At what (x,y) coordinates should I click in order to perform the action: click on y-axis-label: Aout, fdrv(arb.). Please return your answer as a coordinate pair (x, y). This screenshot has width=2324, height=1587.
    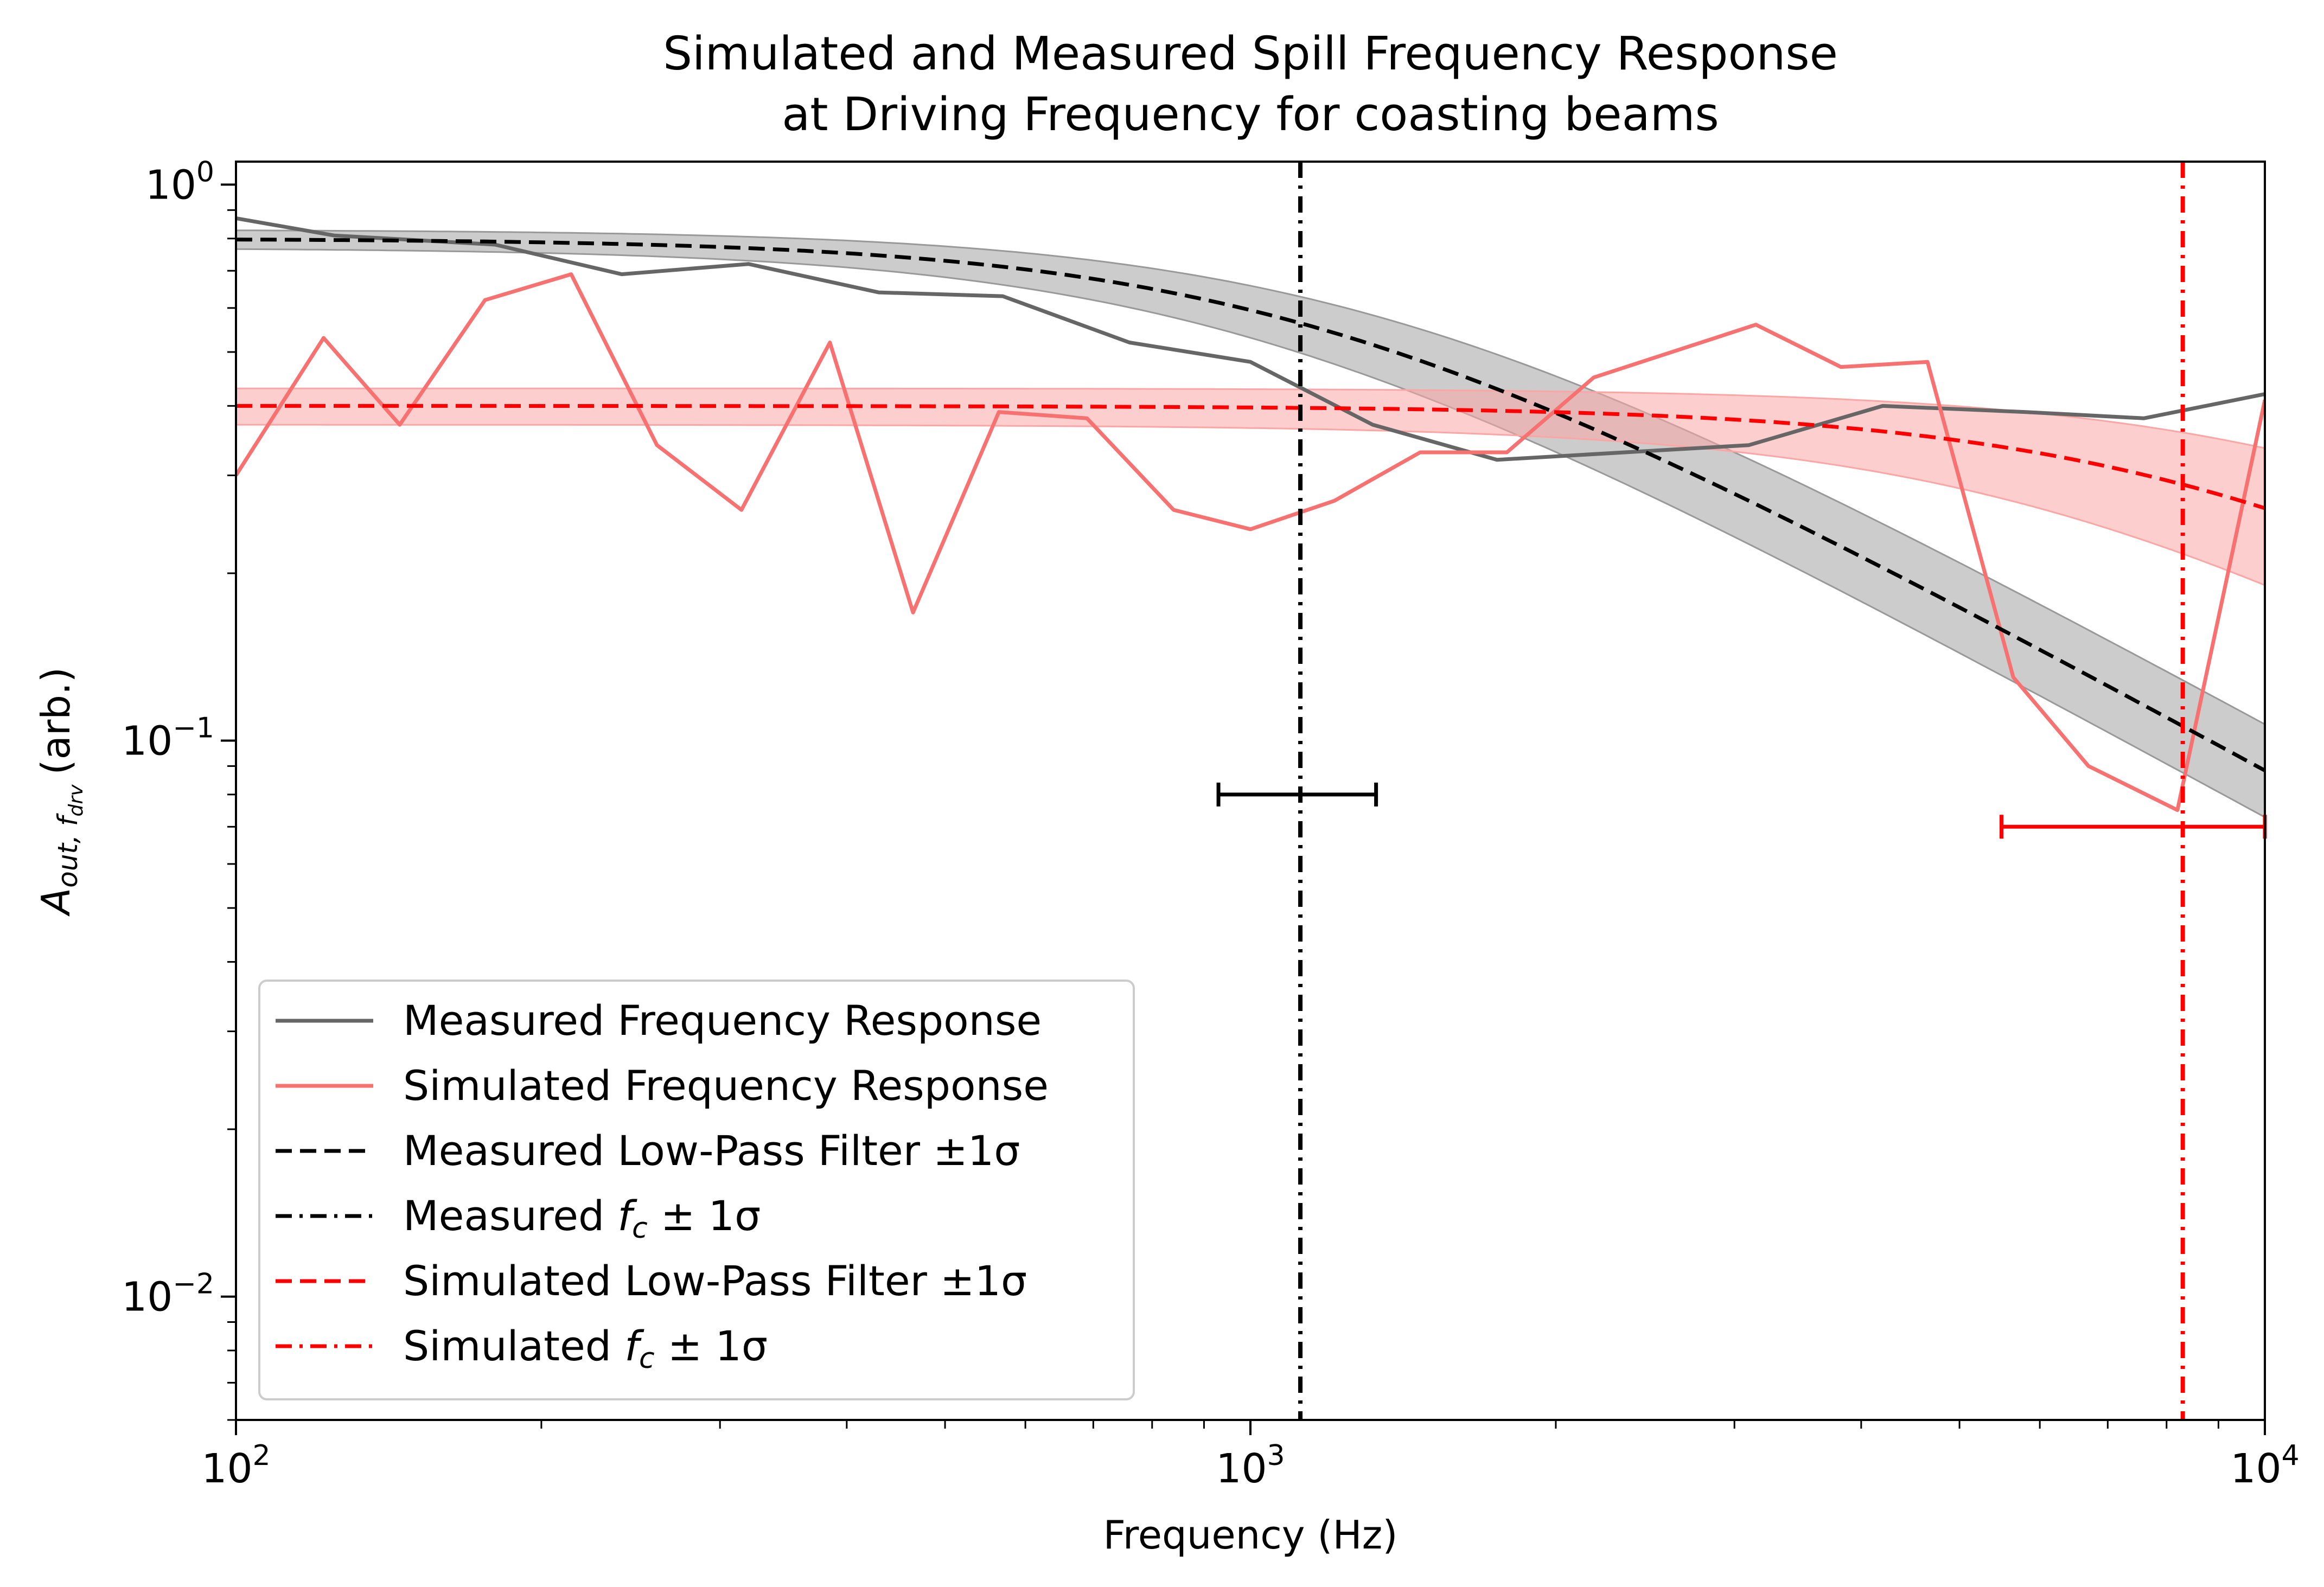
    Looking at the image, I should click on (60, 792).